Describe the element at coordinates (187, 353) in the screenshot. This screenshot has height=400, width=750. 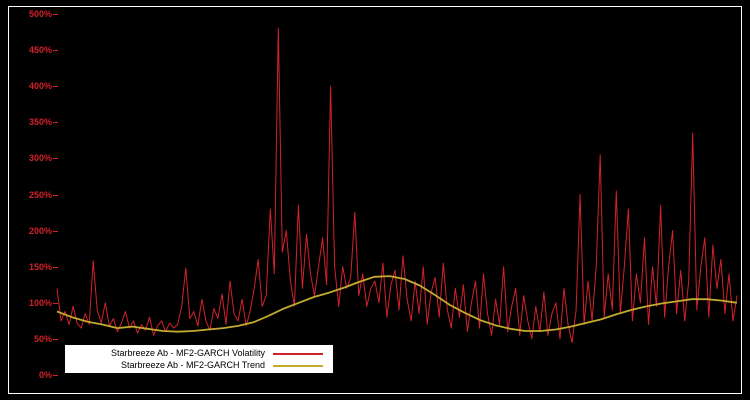
I see `legend-label-volatility: Starbreeze Ab - MF2-GARCH Volatility` at that location.